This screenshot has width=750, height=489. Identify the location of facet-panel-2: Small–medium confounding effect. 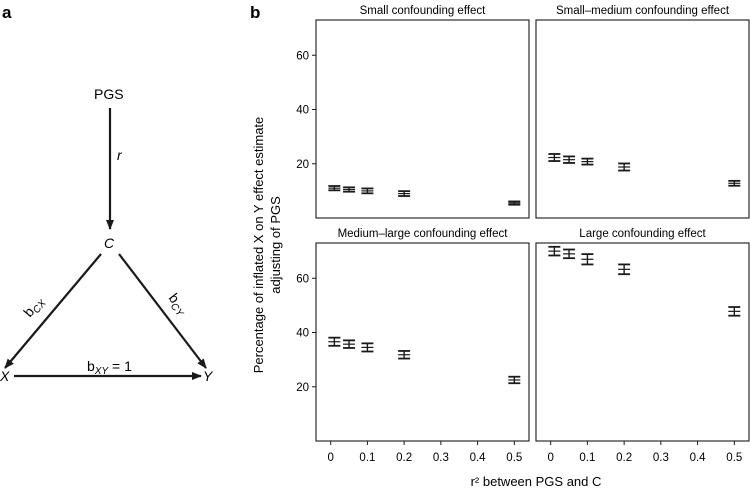
(642, 112).